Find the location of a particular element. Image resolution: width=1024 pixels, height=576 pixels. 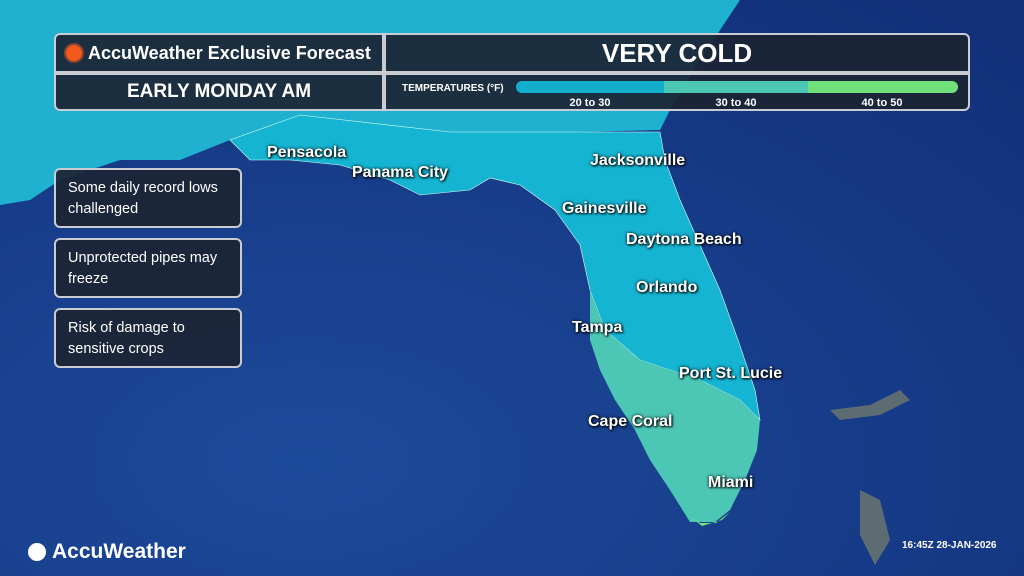

city-label: Port St. Lucie is located at coordinates (731, 373).